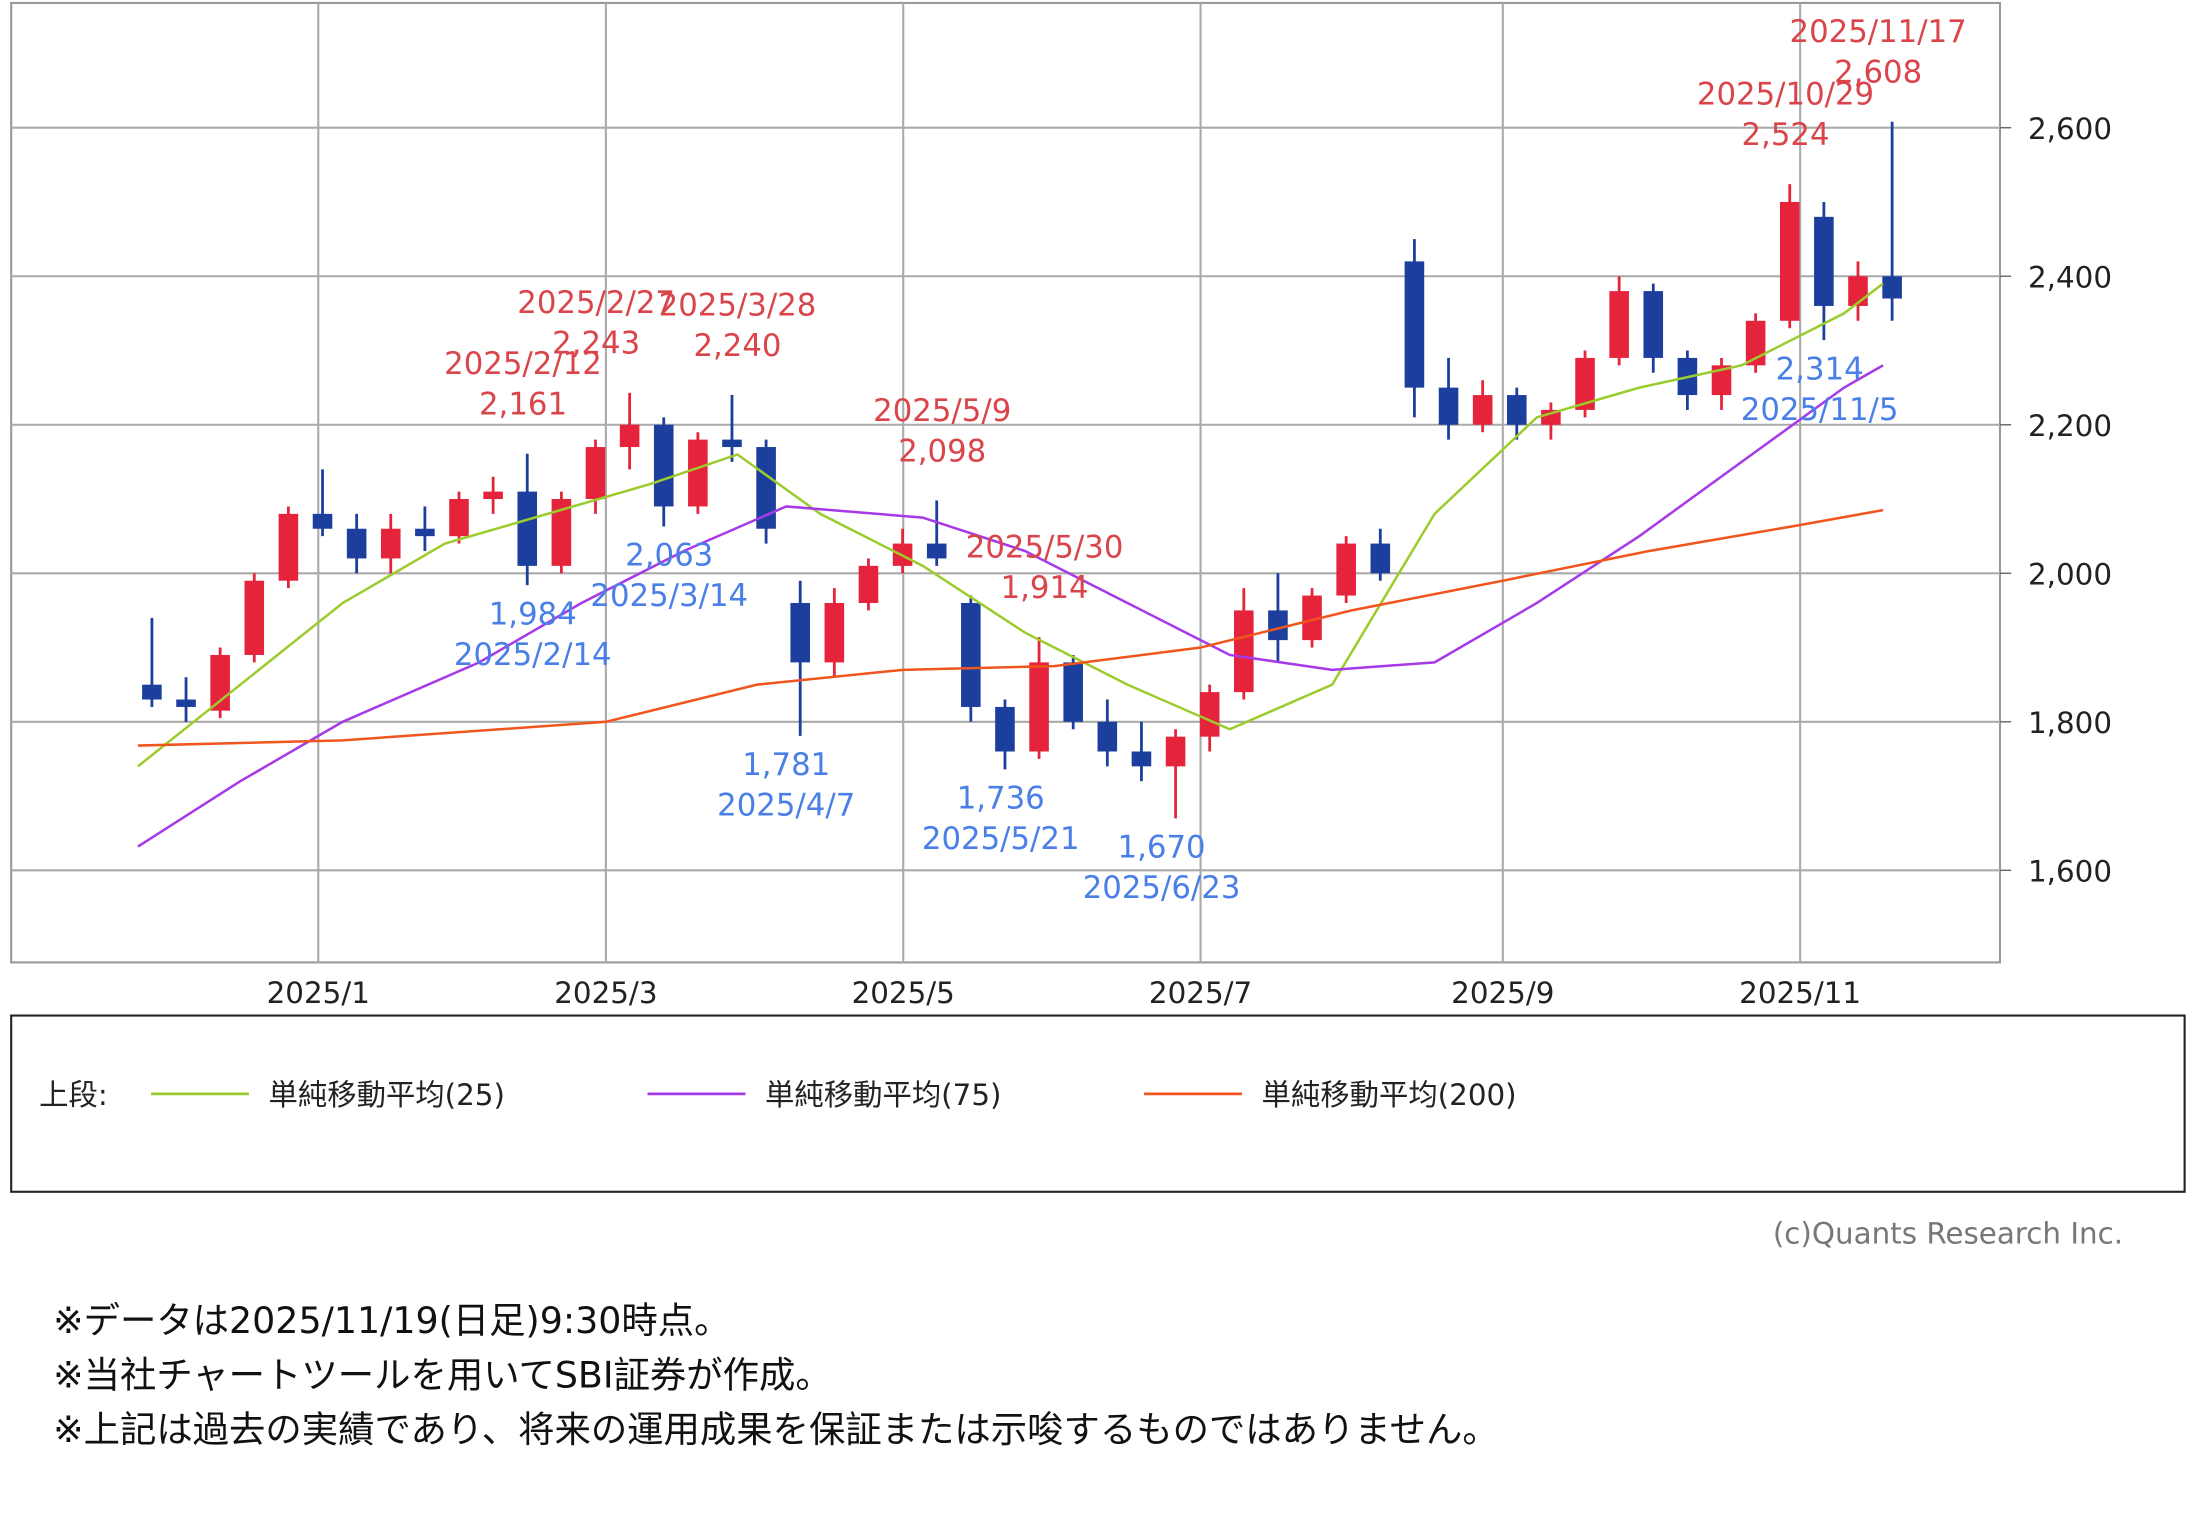 The height and width of the screenshot is (1540, 2193). I want to click on annotation-value: 1,736, so click(1001, 798).